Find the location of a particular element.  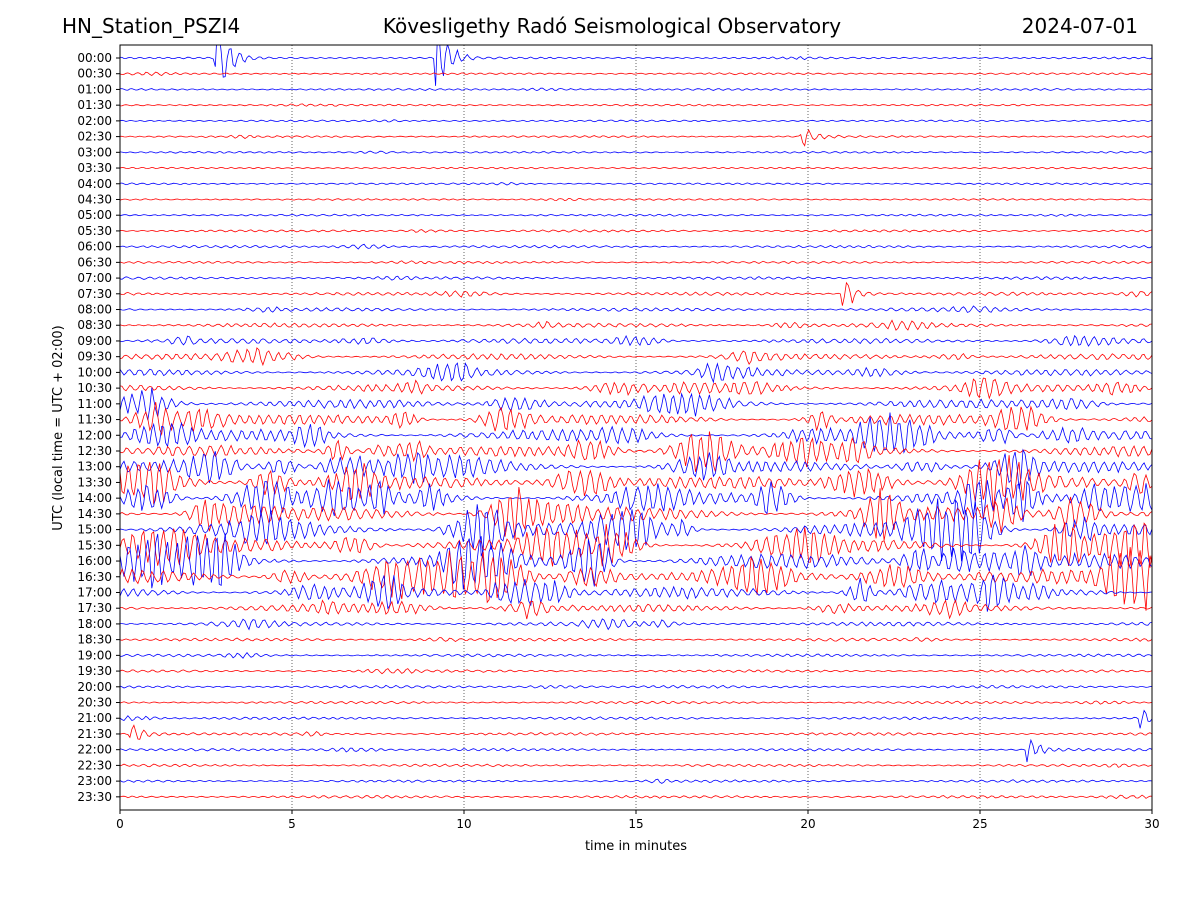

trace-17:30 is located at coordinates (636, 609).